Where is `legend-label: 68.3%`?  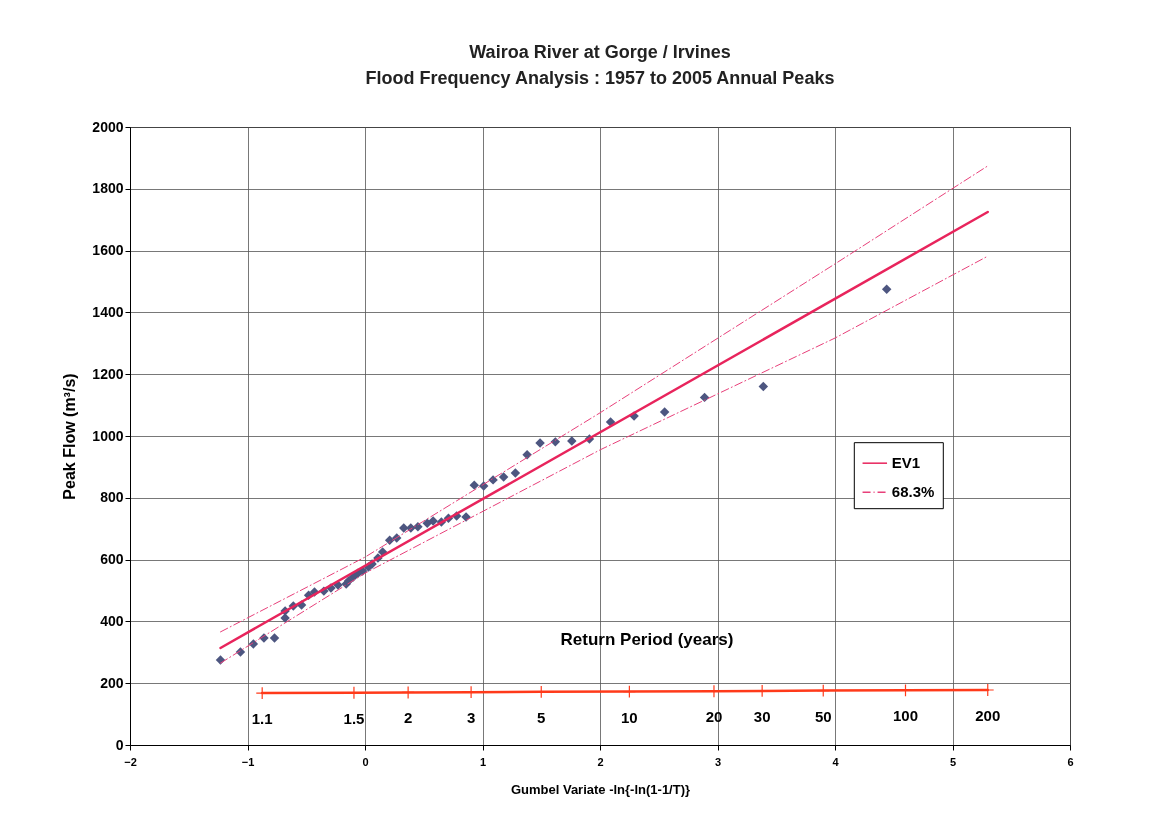
legend-label: 68.3% is located at coordinates (913, 492).